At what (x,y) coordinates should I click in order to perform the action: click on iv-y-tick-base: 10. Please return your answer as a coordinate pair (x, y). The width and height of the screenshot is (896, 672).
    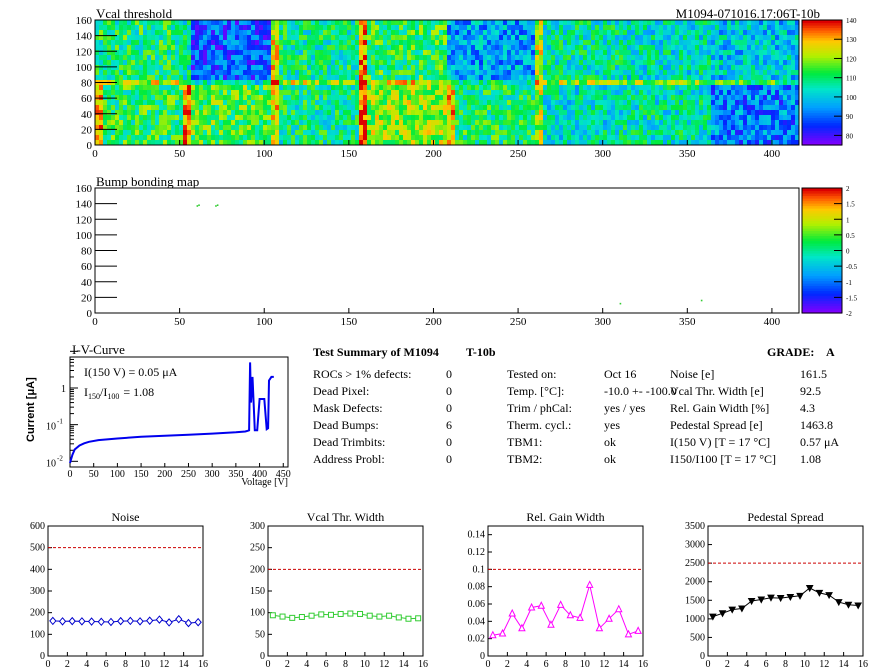
    Looking at the image, I should click on (51, 463).